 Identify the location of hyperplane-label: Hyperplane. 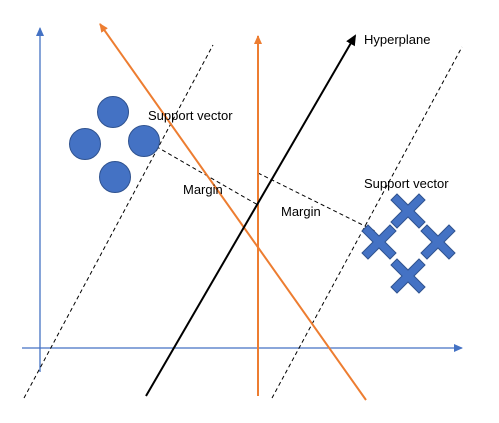
(397, 39).